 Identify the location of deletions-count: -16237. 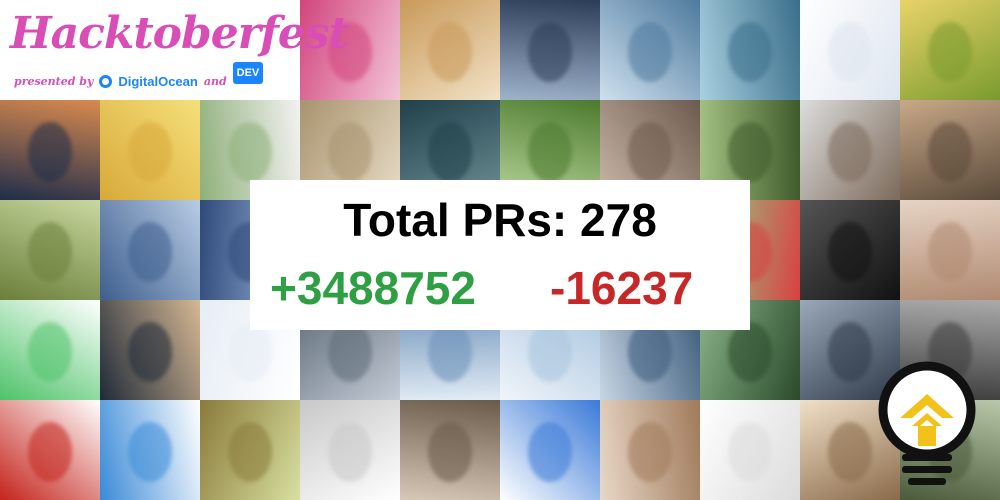
(622, 288).